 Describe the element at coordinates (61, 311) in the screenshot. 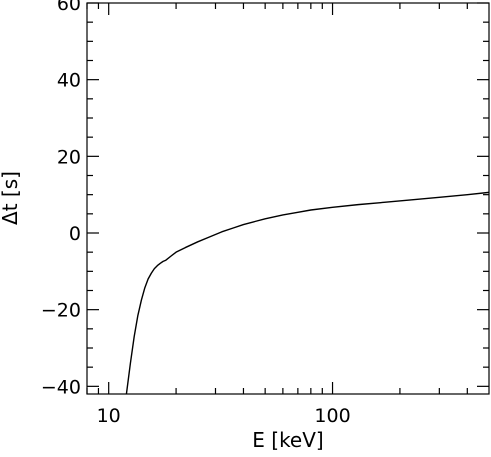

I see `y-tick-label: −20` at that location.